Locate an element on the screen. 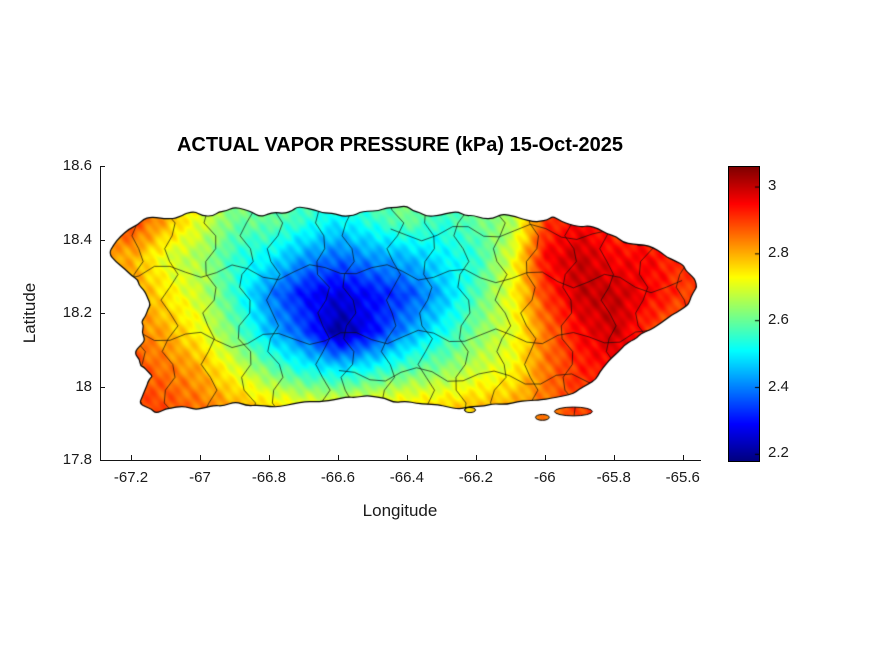 This screenshot has height=656, width=875. y-tick-label: 18.2 is located at coordinates (77, 312).